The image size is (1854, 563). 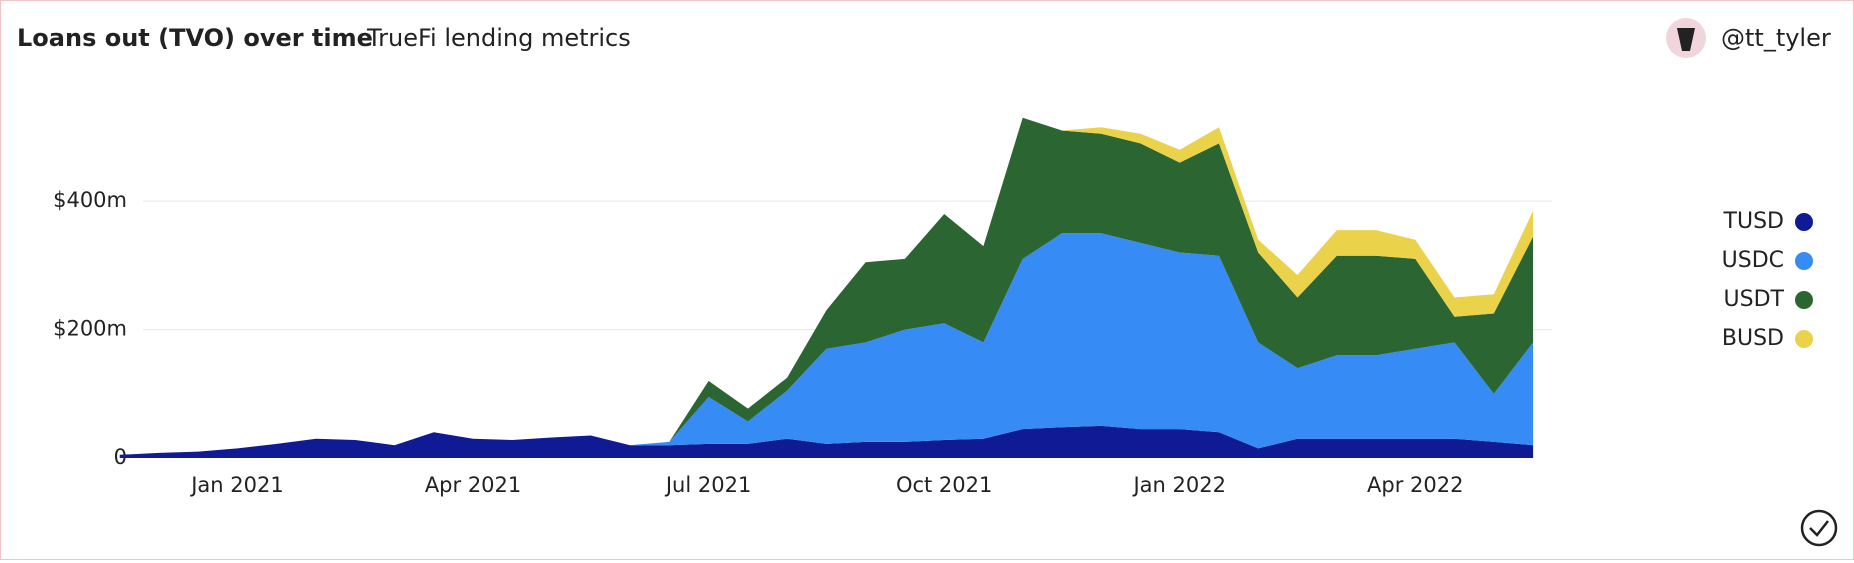 I want to click on x-tick-label: Apr 2022, so click(x=1415, y=485).